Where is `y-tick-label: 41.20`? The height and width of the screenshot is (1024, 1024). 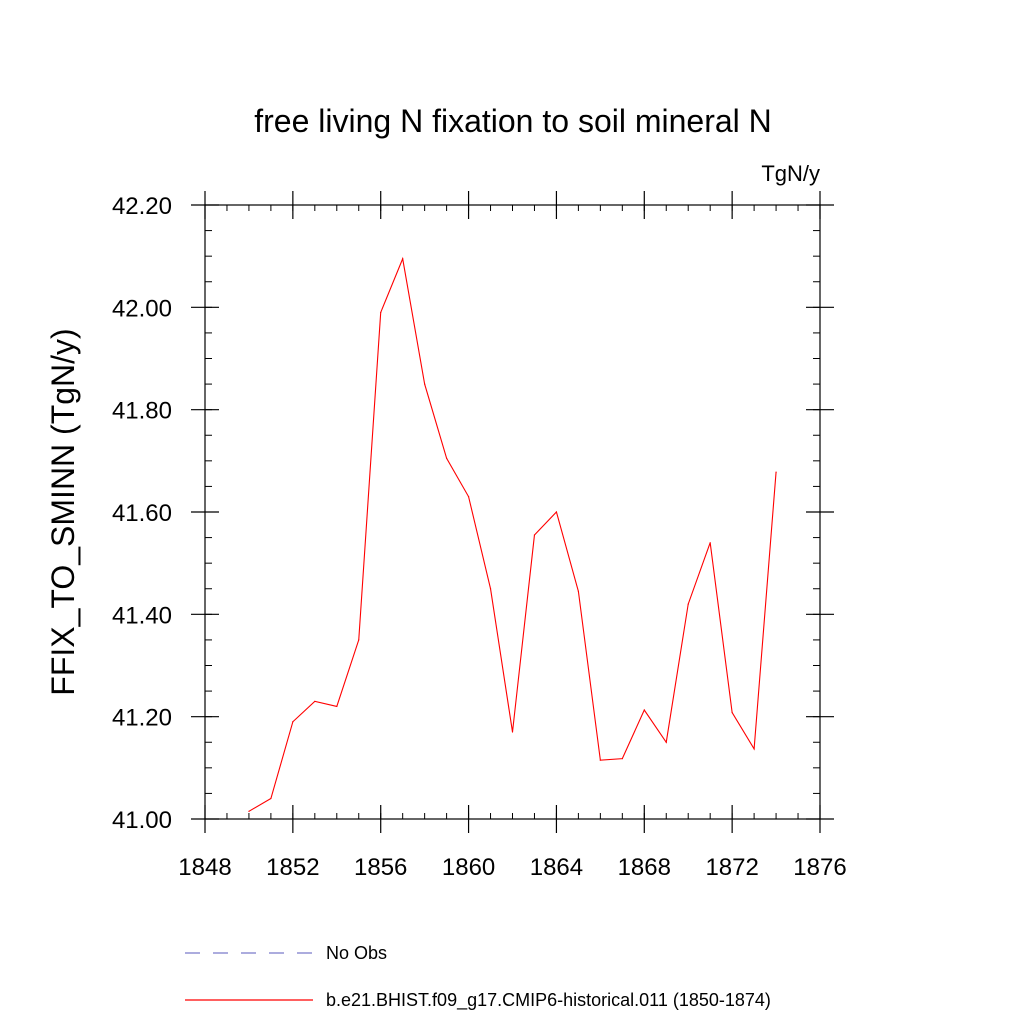
y-tick-label: 41.20 is located at coordinates (142, 718).